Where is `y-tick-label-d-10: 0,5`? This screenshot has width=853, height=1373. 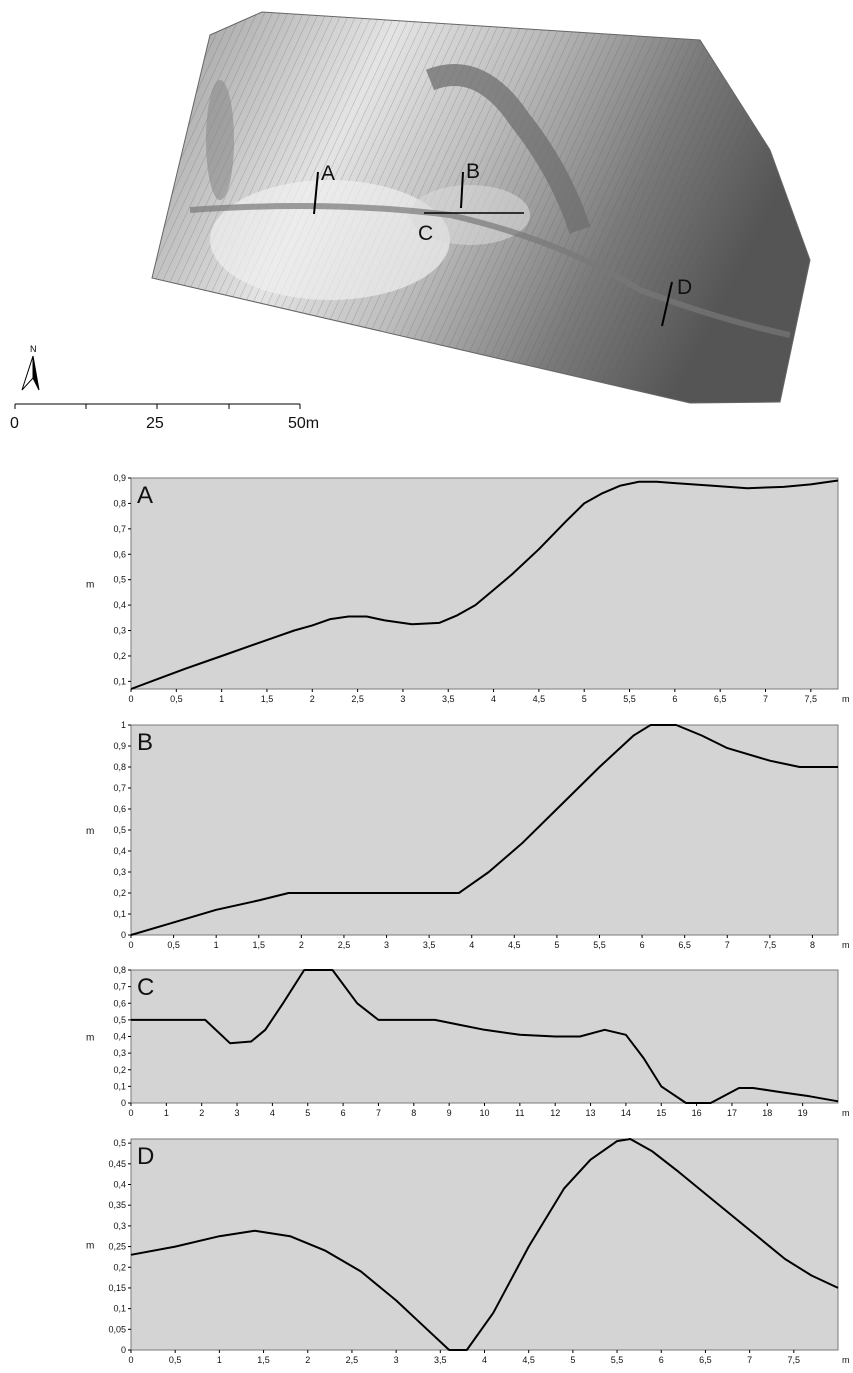
y-tick-label-d-10: 0,5 is located at coordinates (119, 1143).